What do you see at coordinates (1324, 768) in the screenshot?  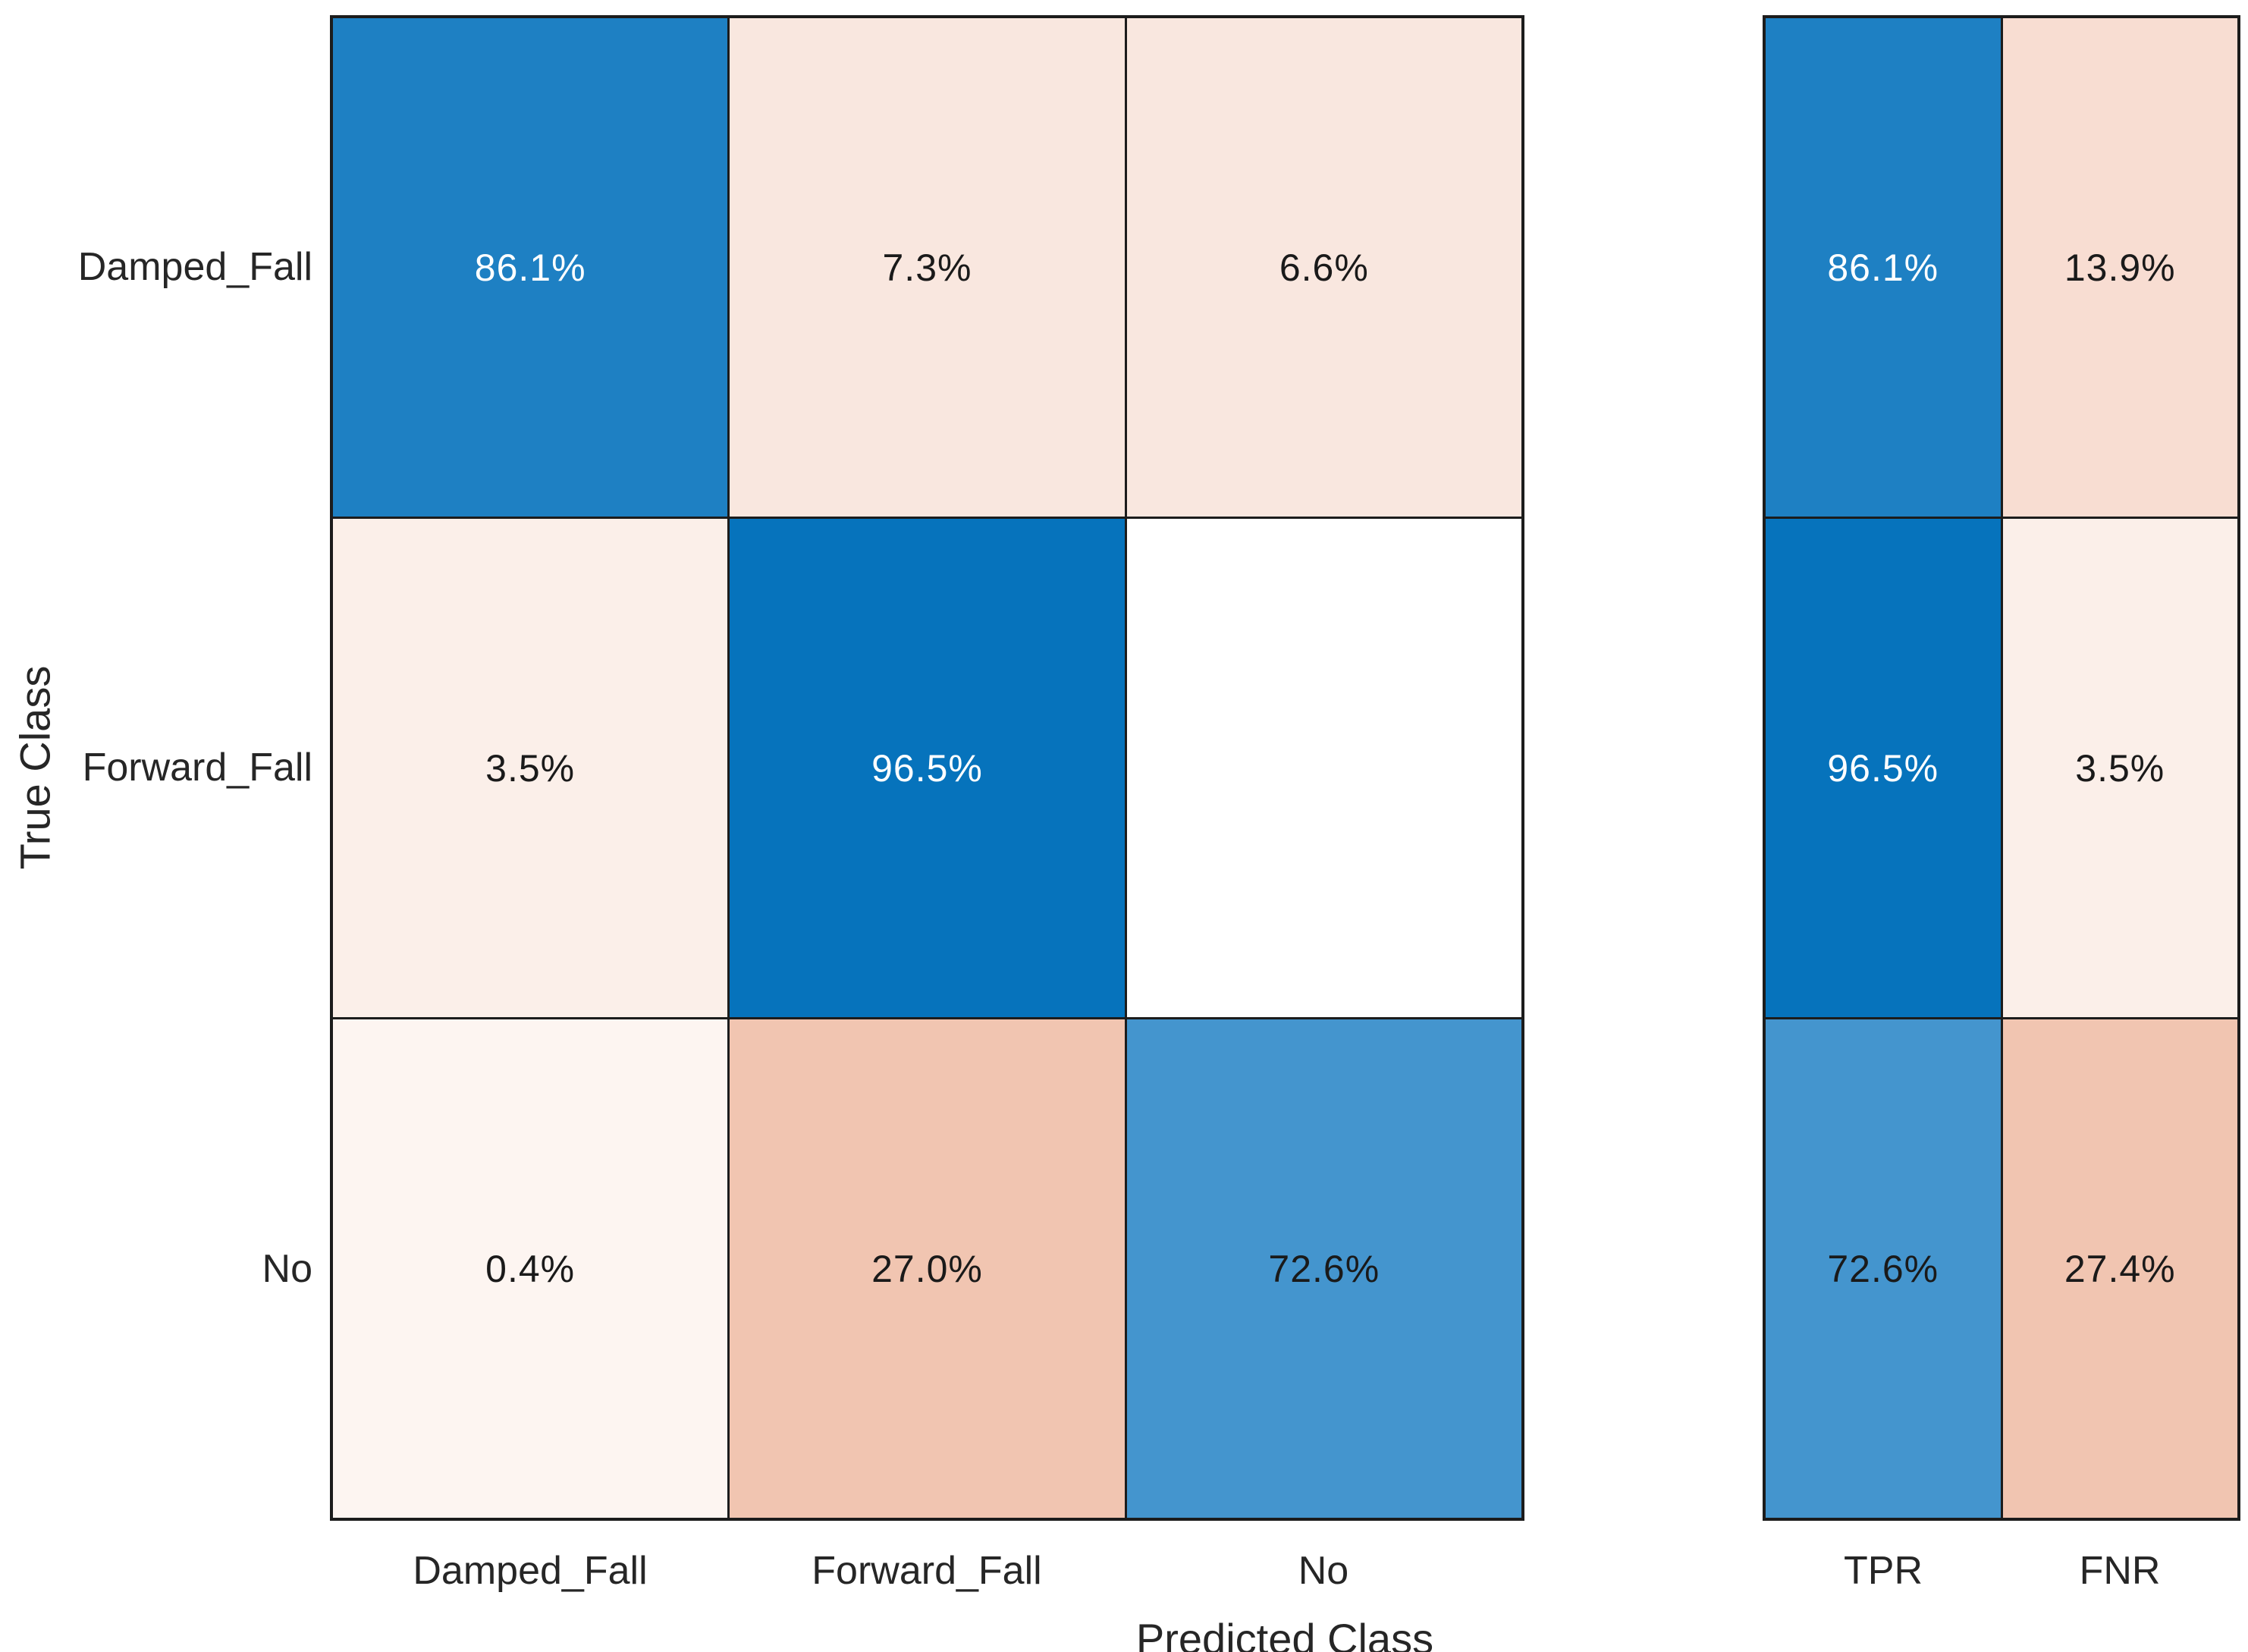 I see `cell-r1c2` at bounding box center [1324, 768].